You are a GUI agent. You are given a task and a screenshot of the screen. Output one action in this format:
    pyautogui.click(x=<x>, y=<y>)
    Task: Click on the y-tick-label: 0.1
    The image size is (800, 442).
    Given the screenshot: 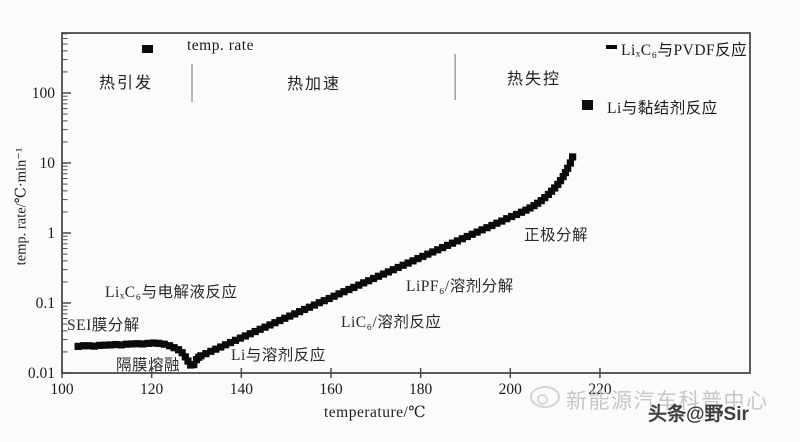 What is the action you would take?
    pyautogui.click(x=45, y=303)
    